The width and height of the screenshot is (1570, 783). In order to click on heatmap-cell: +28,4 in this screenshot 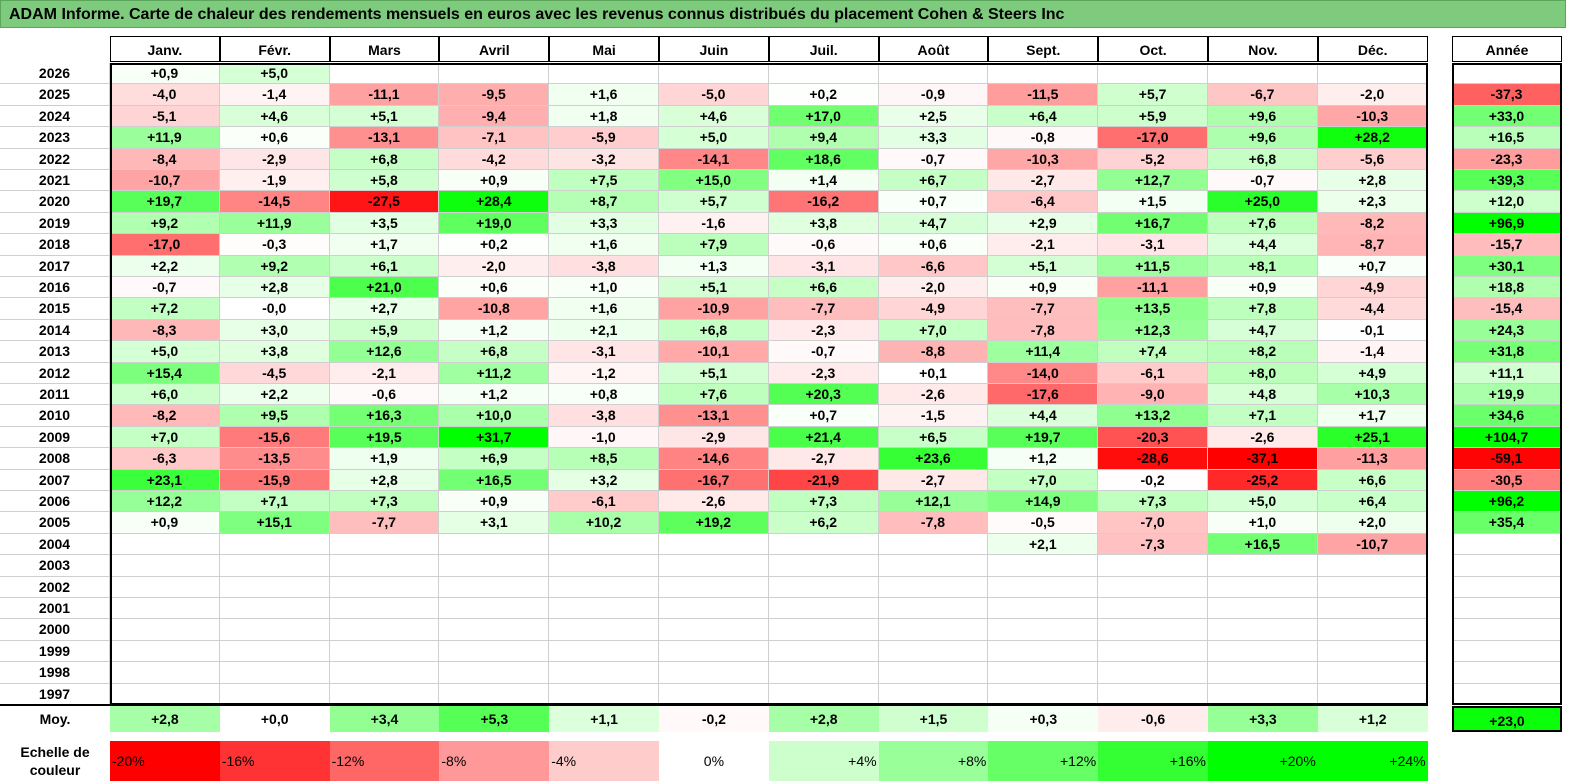, I will do `click(494, 202)`.